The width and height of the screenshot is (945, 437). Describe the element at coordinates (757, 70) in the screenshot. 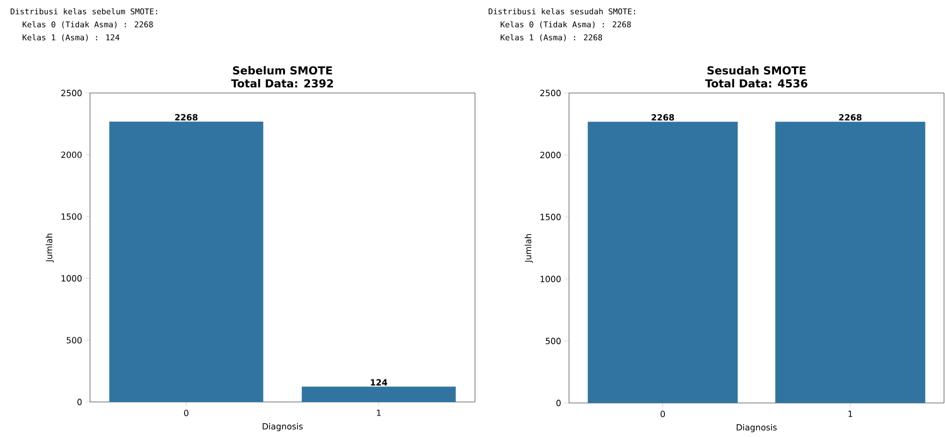

I see `chart-title: Sesudah SMOTE` at that location.